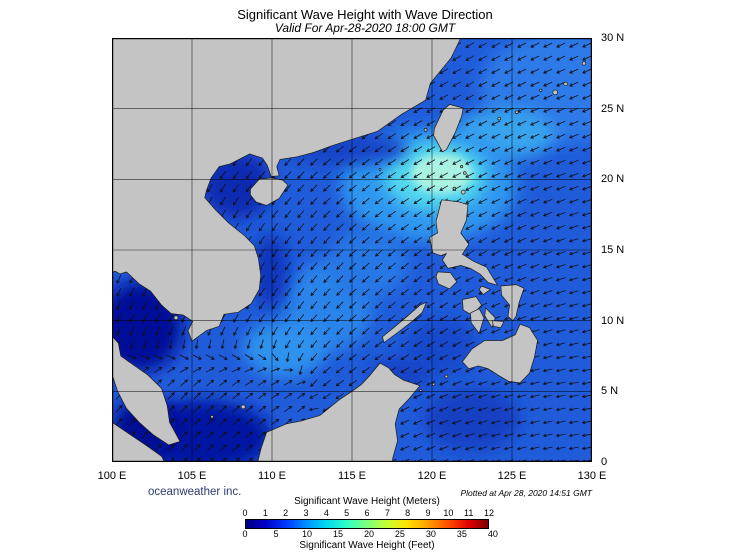 This screenshot has width=755, height=560. Describe the element at coordinates (448, 513) in the screenshot. I see `meters-tick-value: 10` at that location.